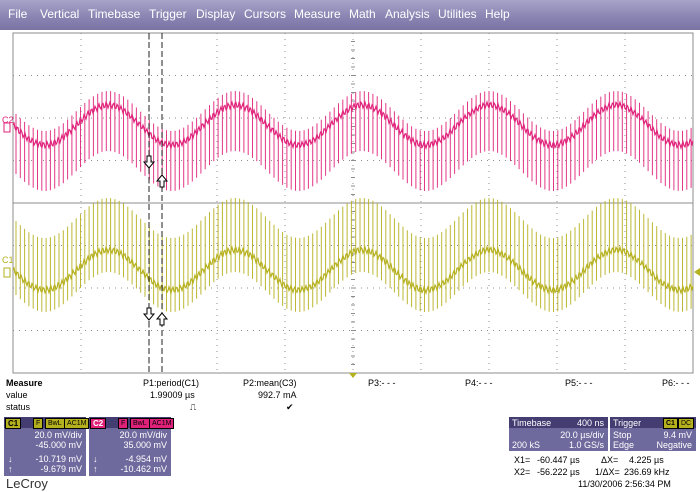 The height and width of the screenshot is (492, 700). I want to click on menu-timebase: Timebase, so click(114, 14).